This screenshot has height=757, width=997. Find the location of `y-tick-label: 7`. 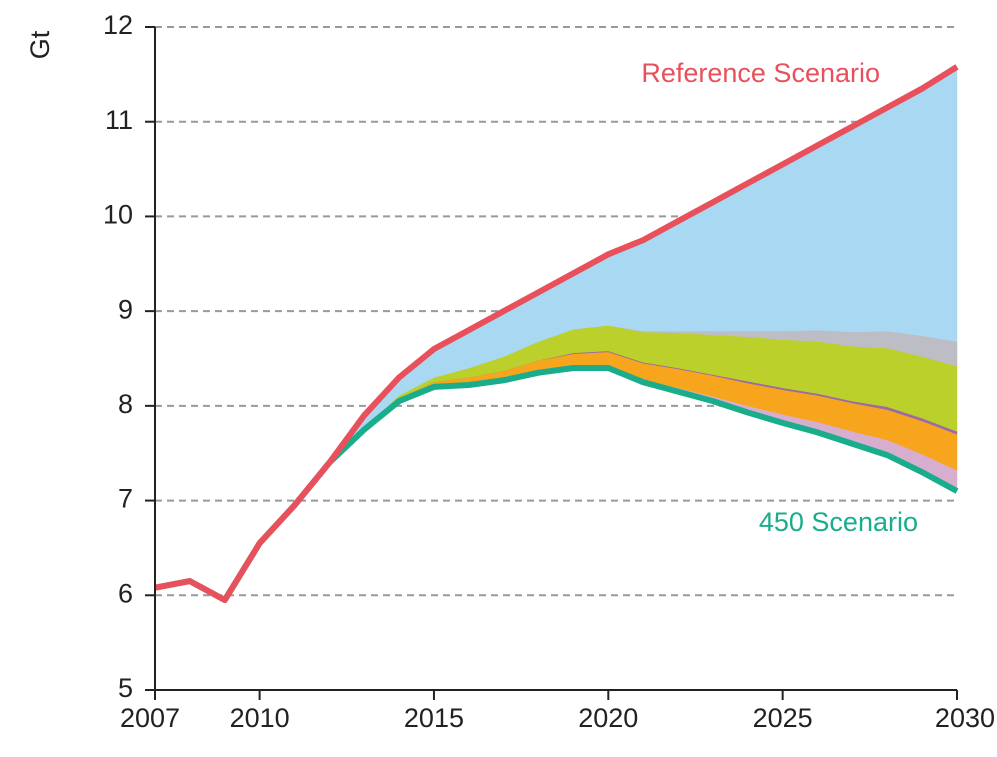

y-tick-label: 7 is located at coordinates (125, 499).